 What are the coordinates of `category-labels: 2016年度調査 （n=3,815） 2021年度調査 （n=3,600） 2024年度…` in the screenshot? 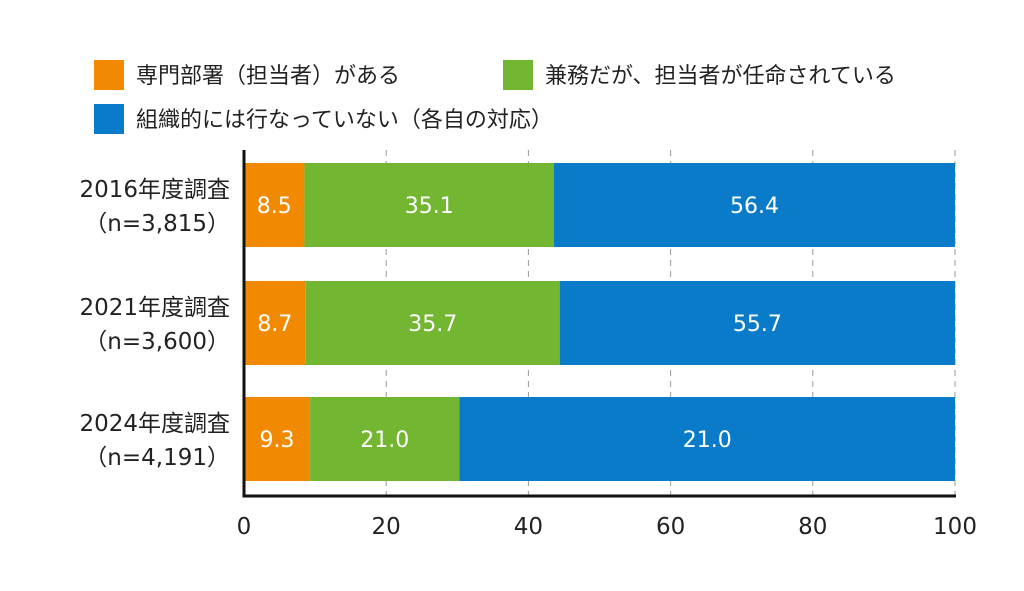 It's located at (154, 324).